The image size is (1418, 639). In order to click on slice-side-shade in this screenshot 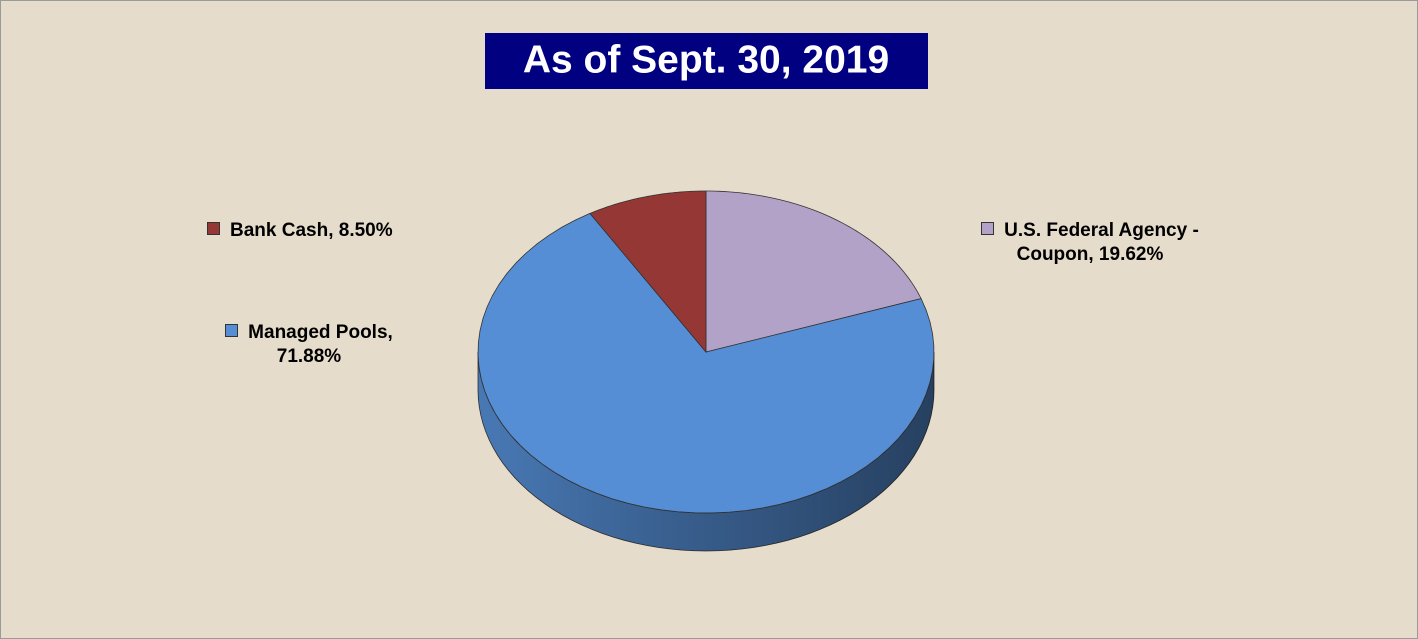, I will do `click(706, 451)`.